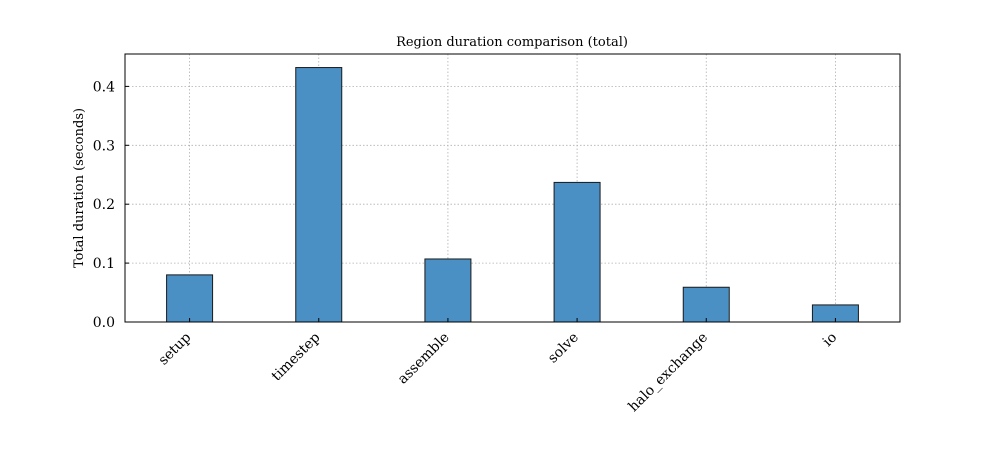  Describe the element at coordinates (319, 195) in the screenshot. I see `bar-timestep` at that location.